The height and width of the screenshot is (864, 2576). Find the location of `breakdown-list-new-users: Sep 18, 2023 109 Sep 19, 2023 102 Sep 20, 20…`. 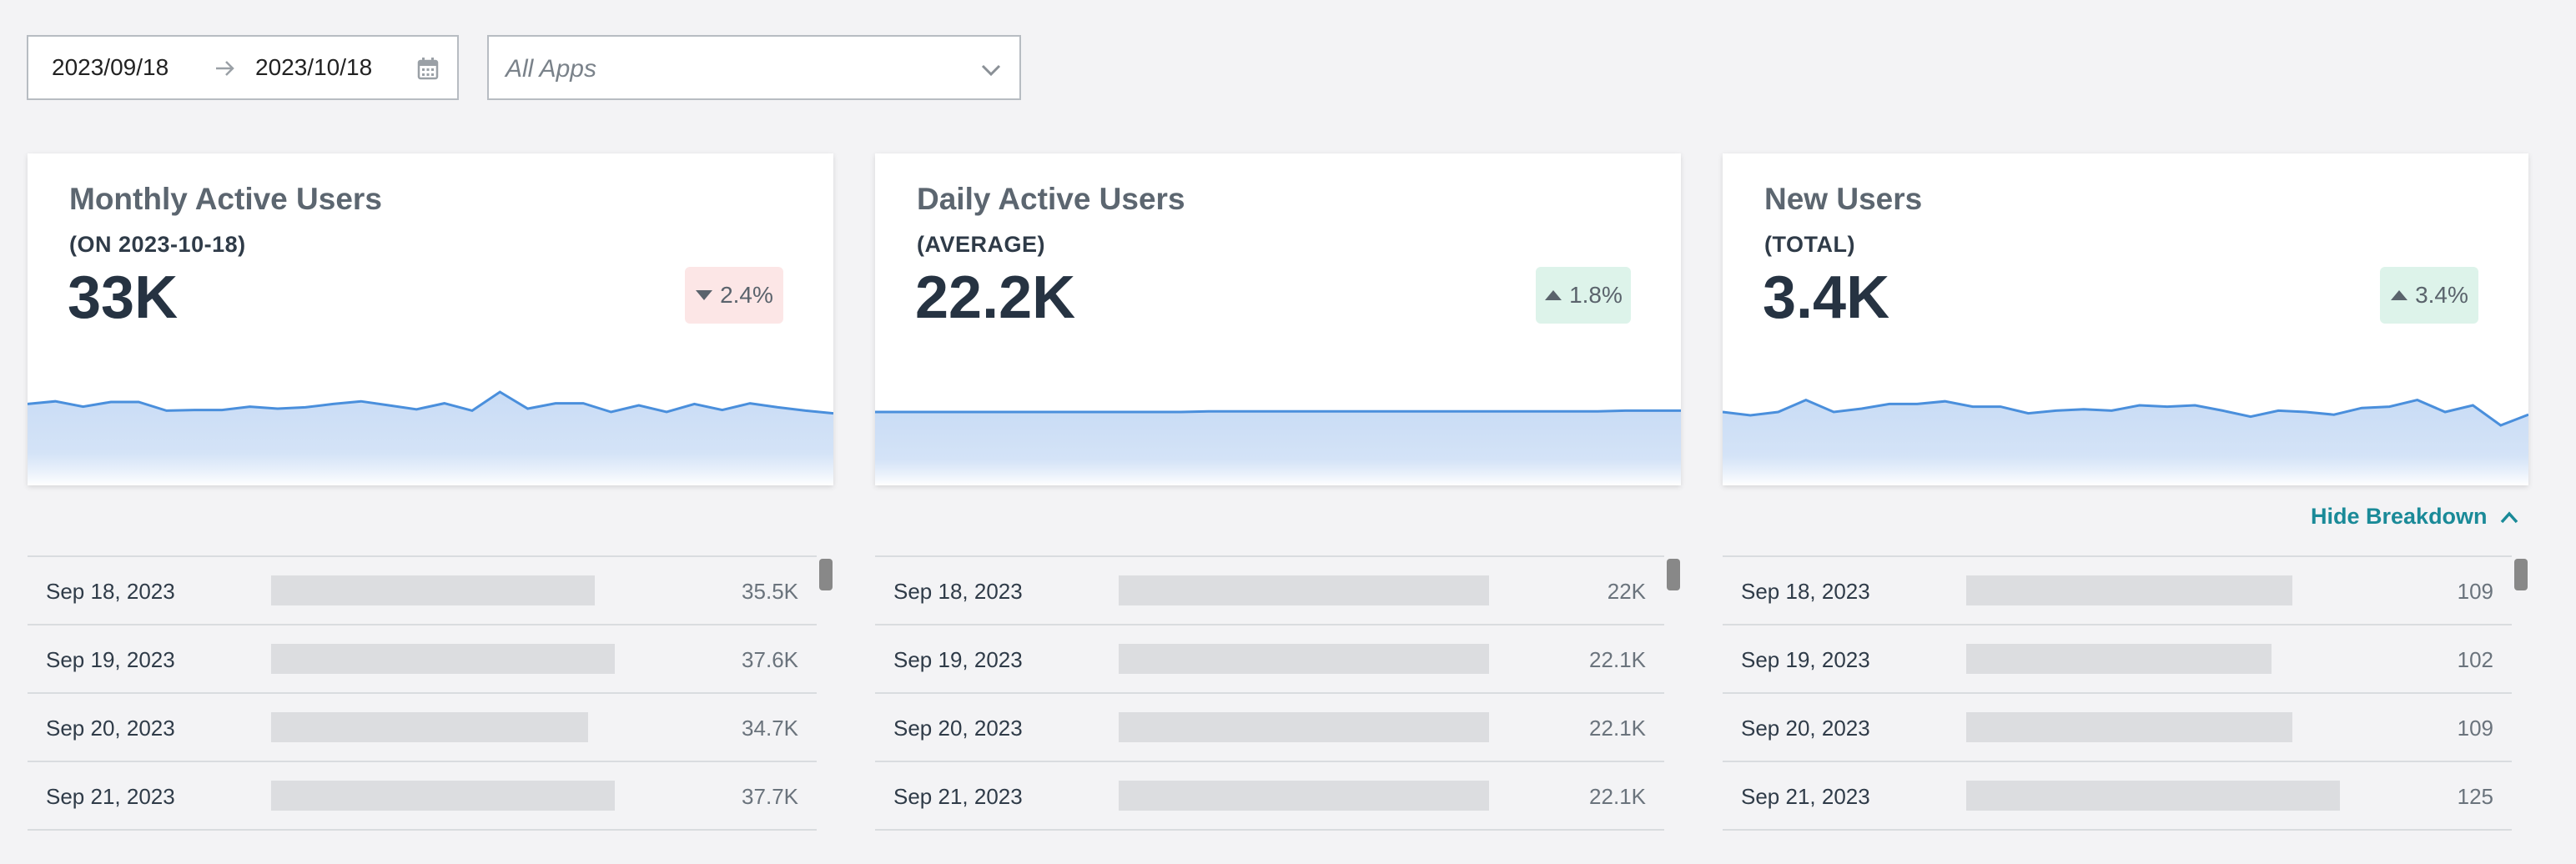

breakdown-list-new-users: Sep 18, 2023 109 Sep 19, 2023 102 Sep 20, 20… is located at coordinates (2117, 693).